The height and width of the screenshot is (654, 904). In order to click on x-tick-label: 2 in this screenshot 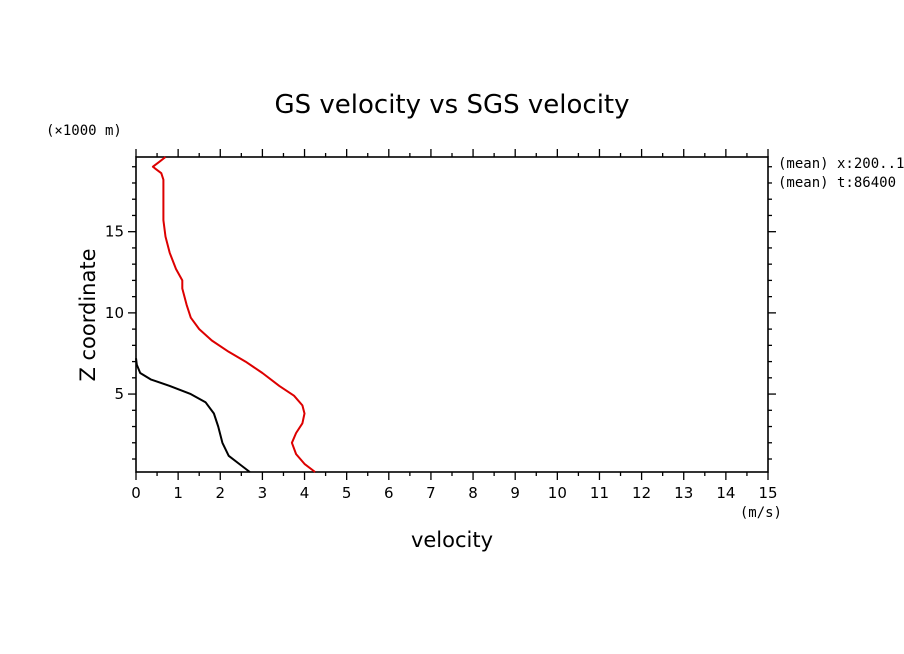, I will do `click(220, 493)`.